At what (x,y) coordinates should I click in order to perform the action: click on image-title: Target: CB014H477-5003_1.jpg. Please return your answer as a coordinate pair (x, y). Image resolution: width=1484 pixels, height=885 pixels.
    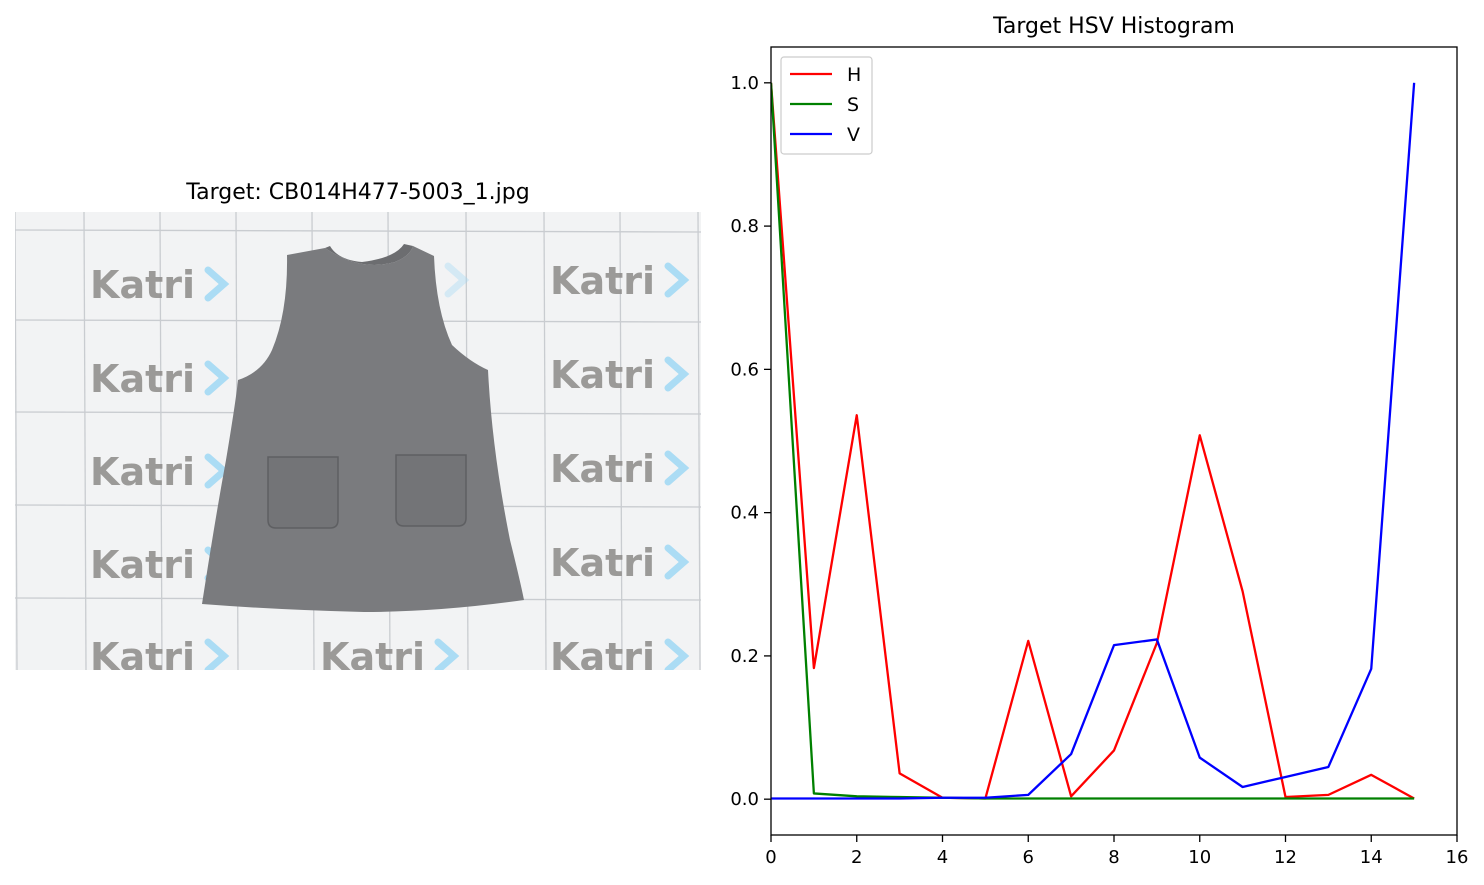
    Looking at the image, I should click on (357, 192).